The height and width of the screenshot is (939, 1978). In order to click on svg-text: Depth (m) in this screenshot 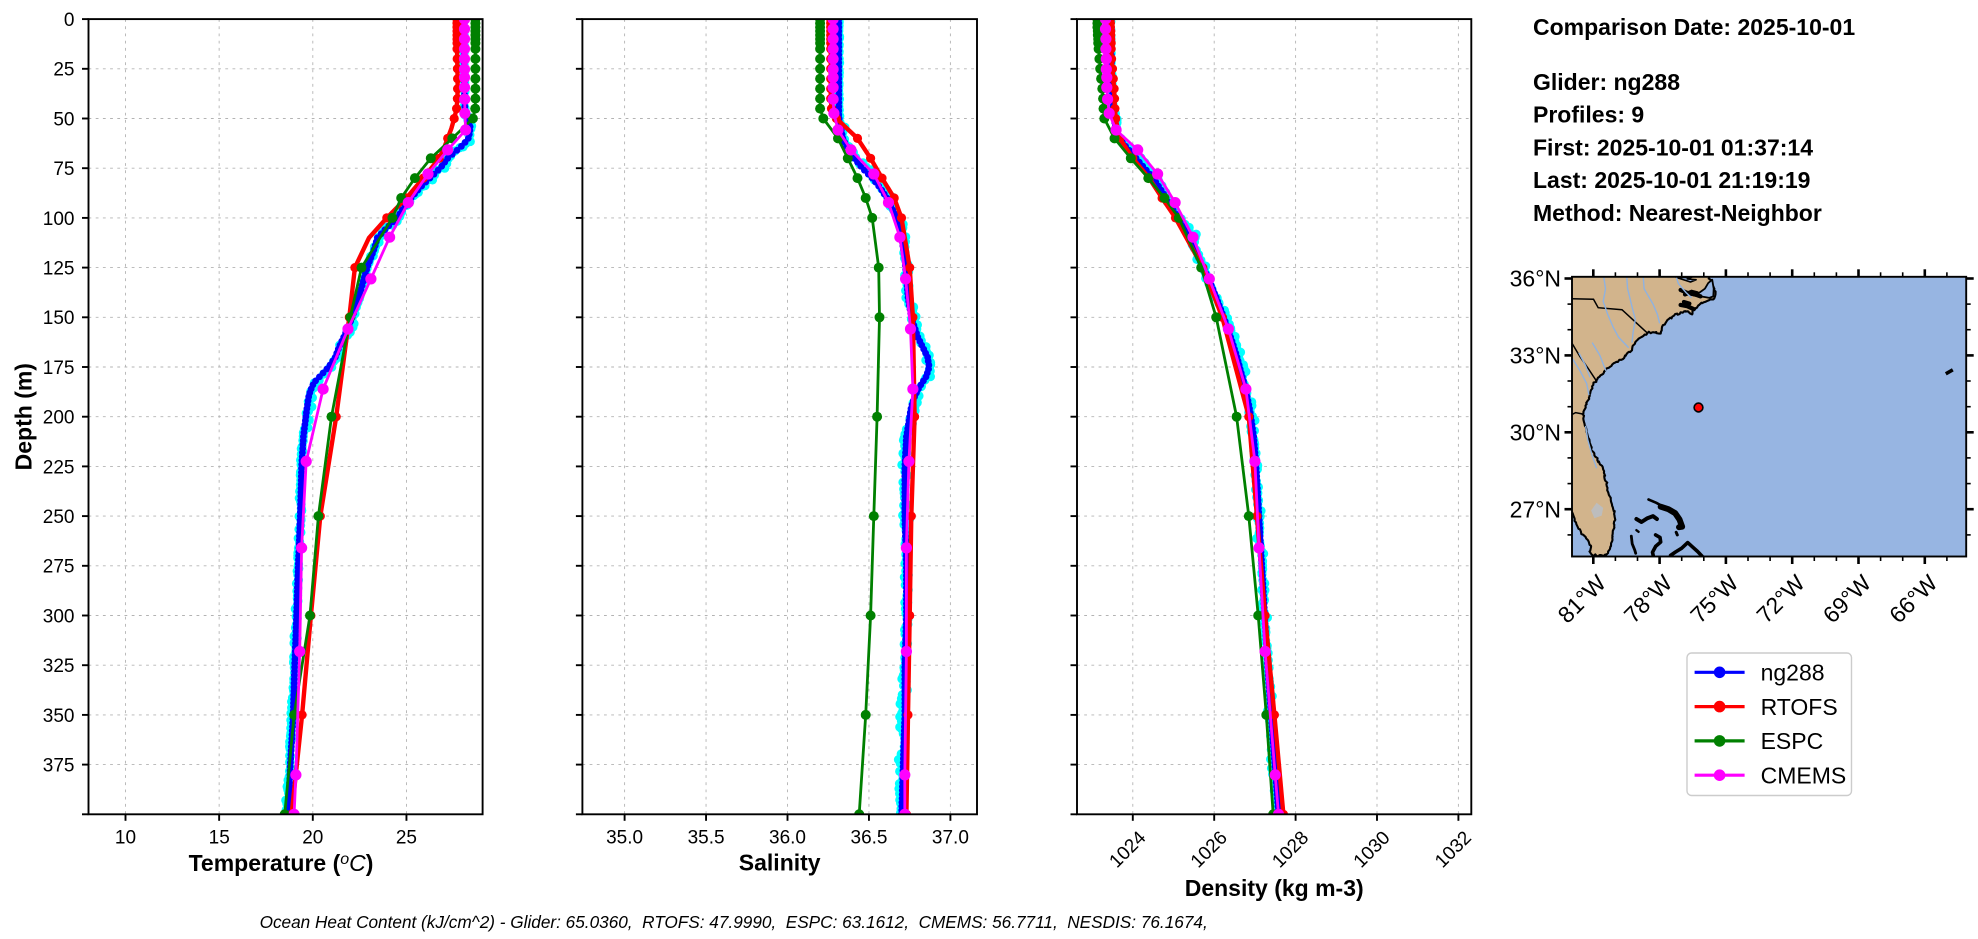, I will do `click(24, 416)`.